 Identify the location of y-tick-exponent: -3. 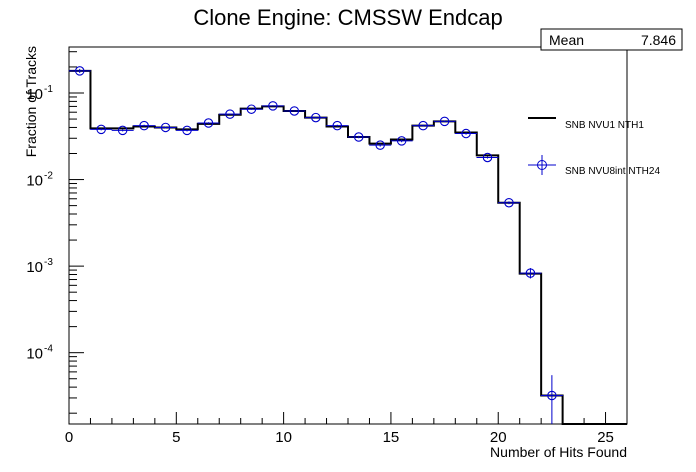
(48, 262).